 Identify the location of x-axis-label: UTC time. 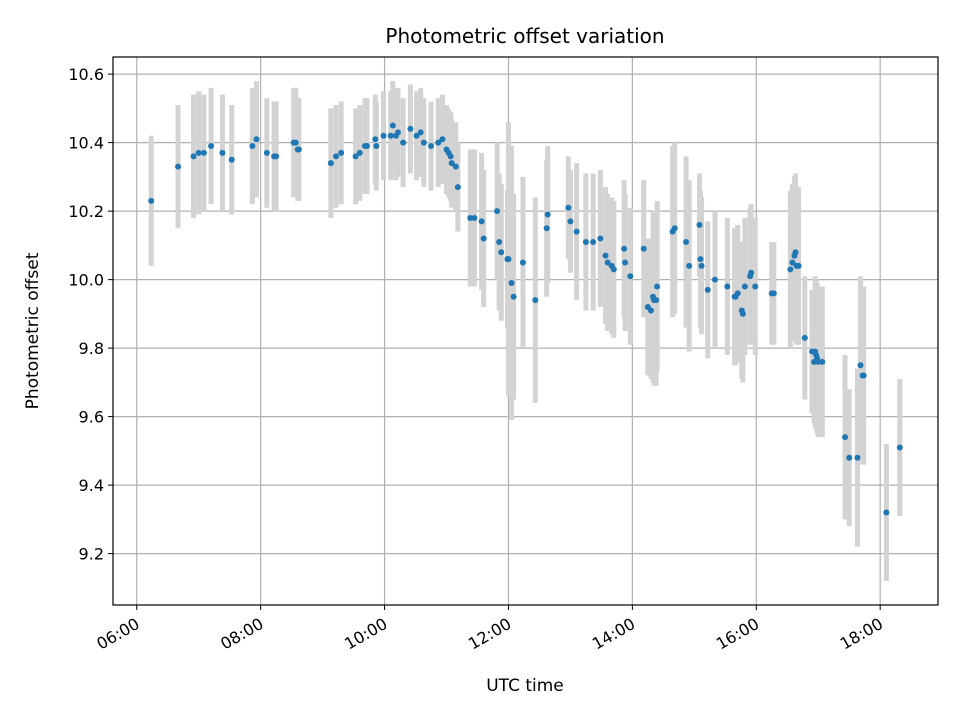
(525, 686).